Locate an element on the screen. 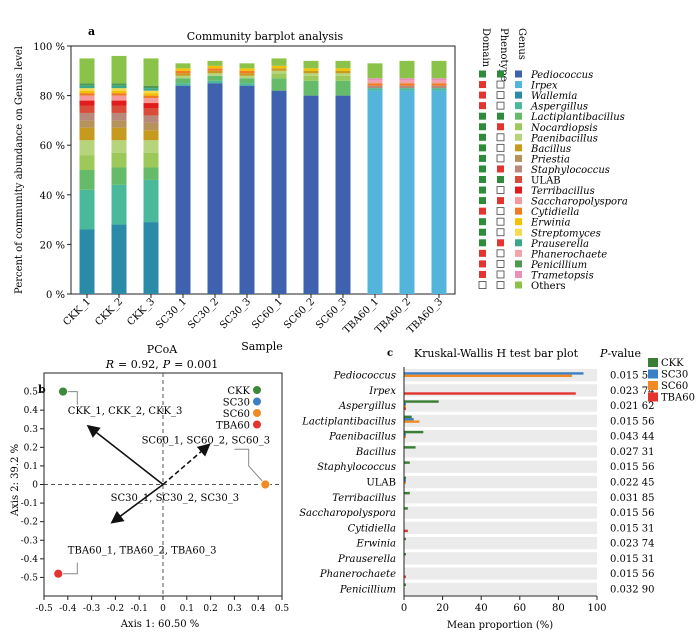 The width and height of the screenshot is (700, 635). legend-label: Nocardiopsis is located at coordinates (564, 128).